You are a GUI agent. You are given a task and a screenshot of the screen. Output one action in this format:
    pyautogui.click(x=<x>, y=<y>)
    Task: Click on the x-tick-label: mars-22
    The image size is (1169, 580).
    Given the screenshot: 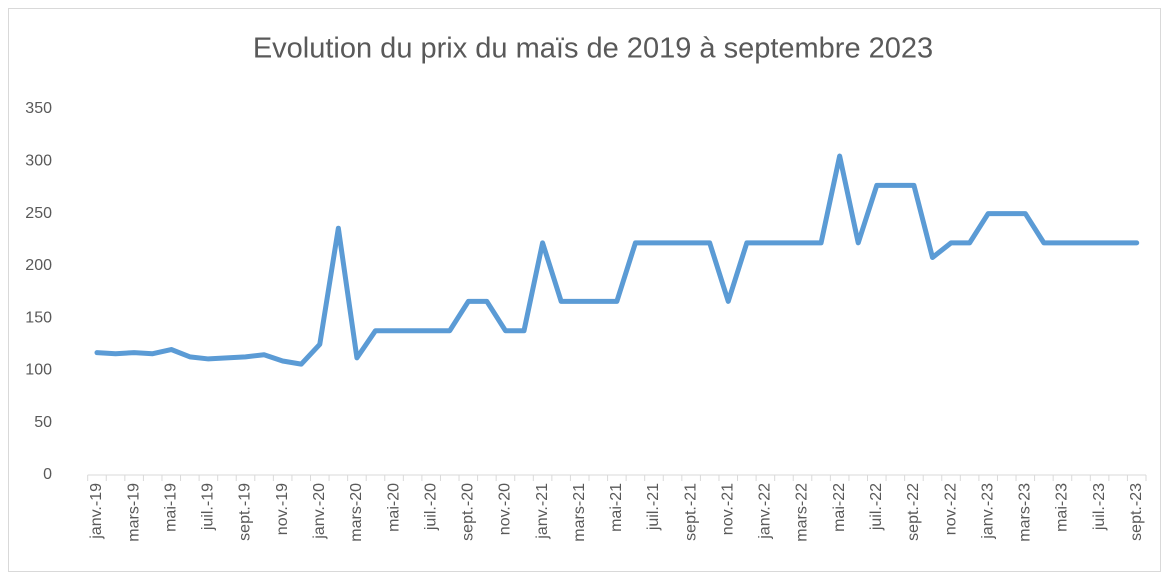 What is the action you would take?
    pyautogui.click(x=802, y=512)
    